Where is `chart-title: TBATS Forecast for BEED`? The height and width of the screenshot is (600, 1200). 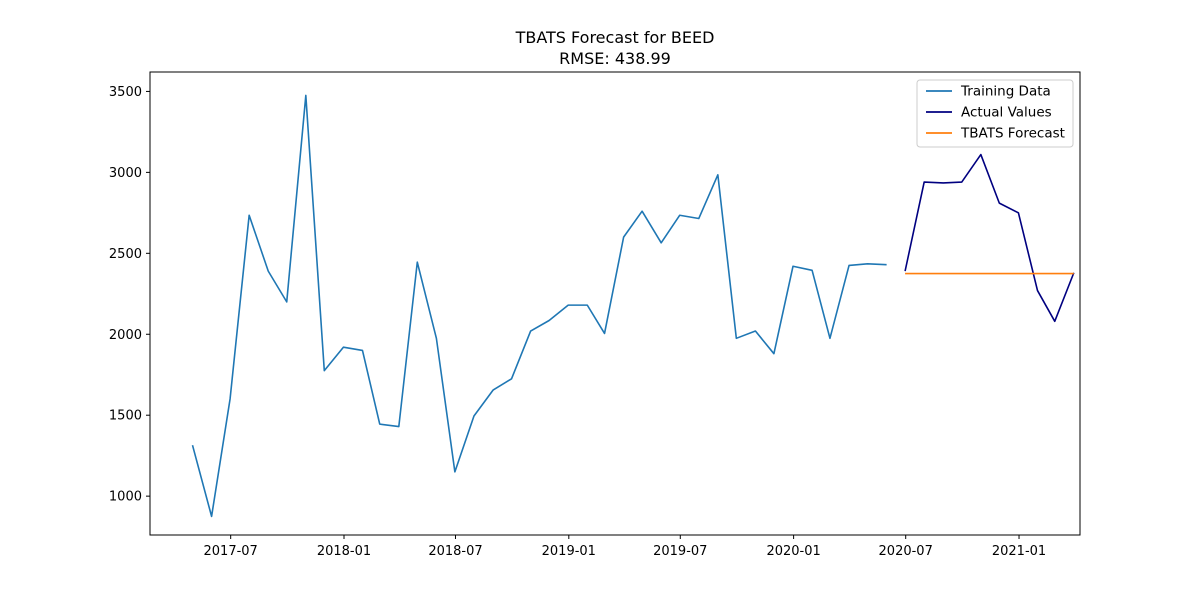 chart-title: TBATS Forecast for BEED is located at coordinates (615, 37).